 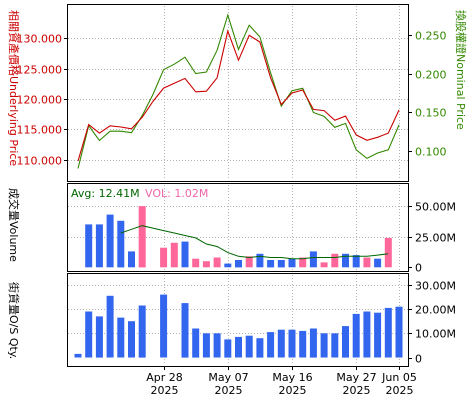 I want to click on current-volume-text: VOL: 1.02M, so click(x=176, y=193).